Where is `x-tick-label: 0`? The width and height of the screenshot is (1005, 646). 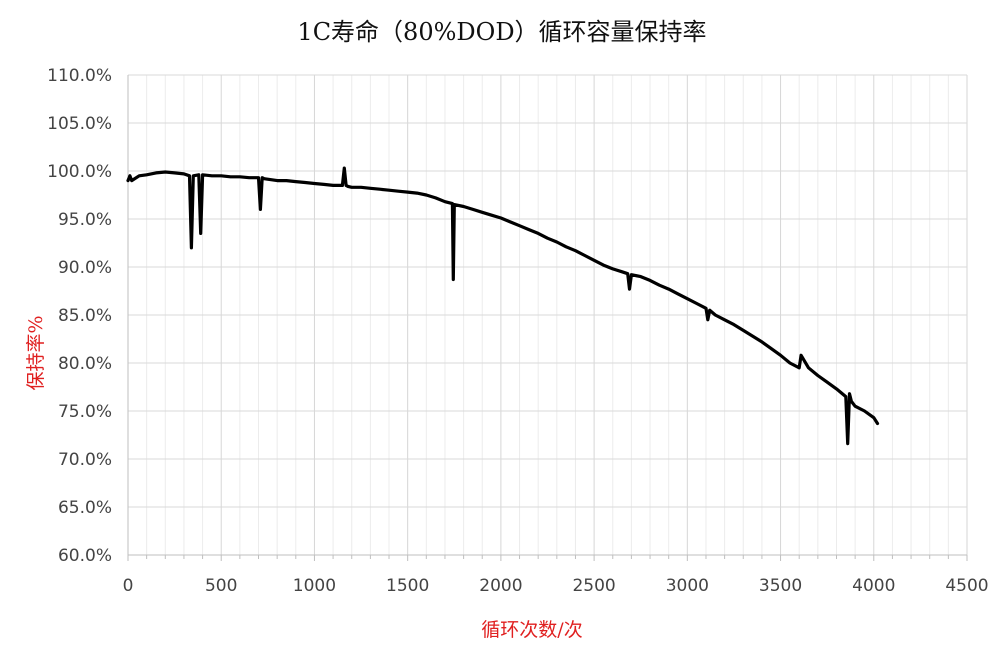
x-tick-label: 0 is located at coordinates (128, 586).